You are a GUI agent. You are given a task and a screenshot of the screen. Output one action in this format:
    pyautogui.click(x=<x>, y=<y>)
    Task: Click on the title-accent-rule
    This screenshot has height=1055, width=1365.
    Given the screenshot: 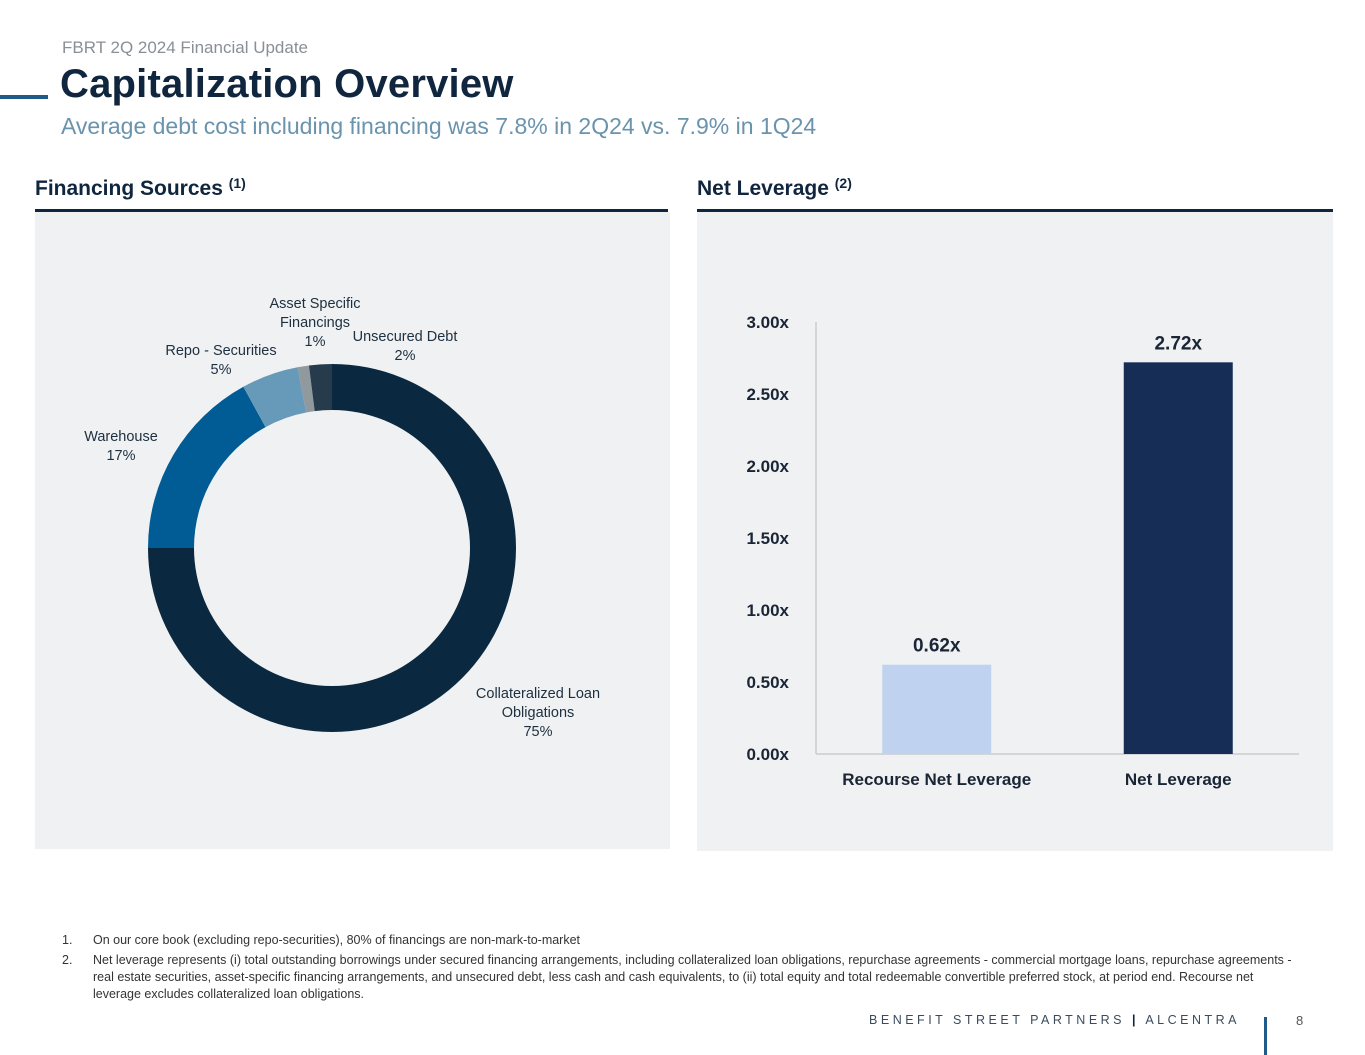 What is the action you would take?
    pyautogui.click(x=24, y=97)
    